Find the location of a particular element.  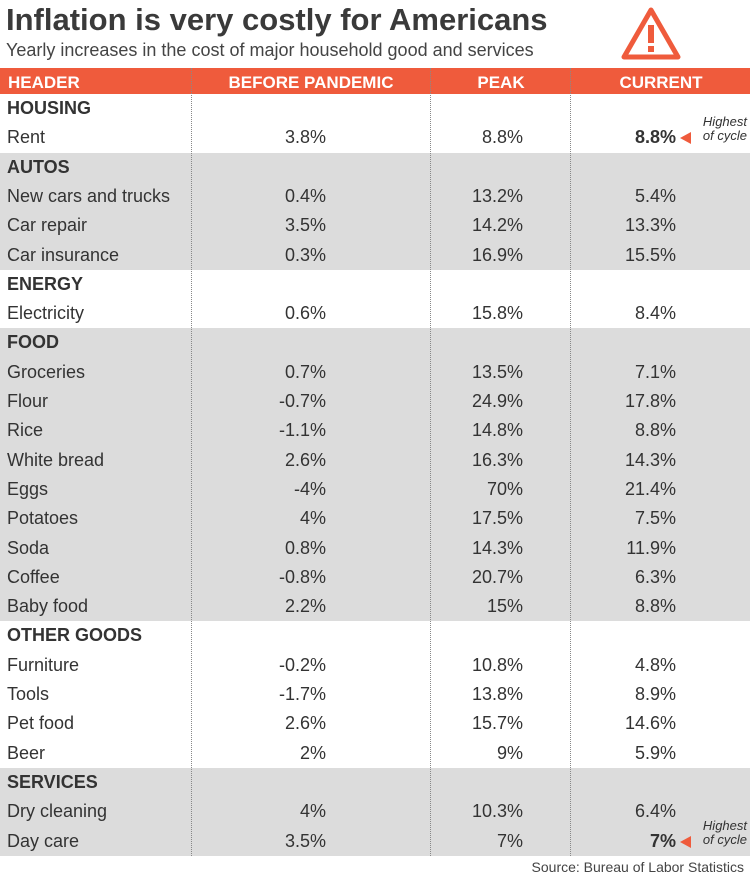

row-label: Car repair is located at coordinates (47, 225).